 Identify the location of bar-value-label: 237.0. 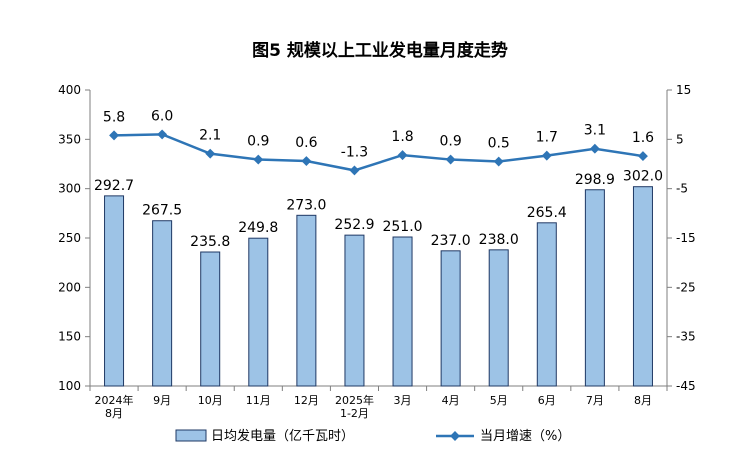
(451, 241).